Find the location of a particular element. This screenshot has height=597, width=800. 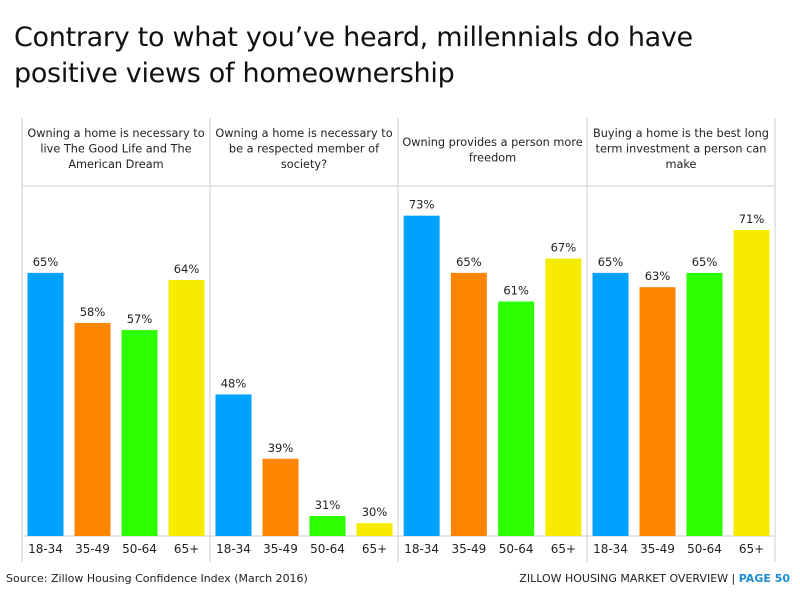

data-label: 57% is located at coordinates (140, 319).